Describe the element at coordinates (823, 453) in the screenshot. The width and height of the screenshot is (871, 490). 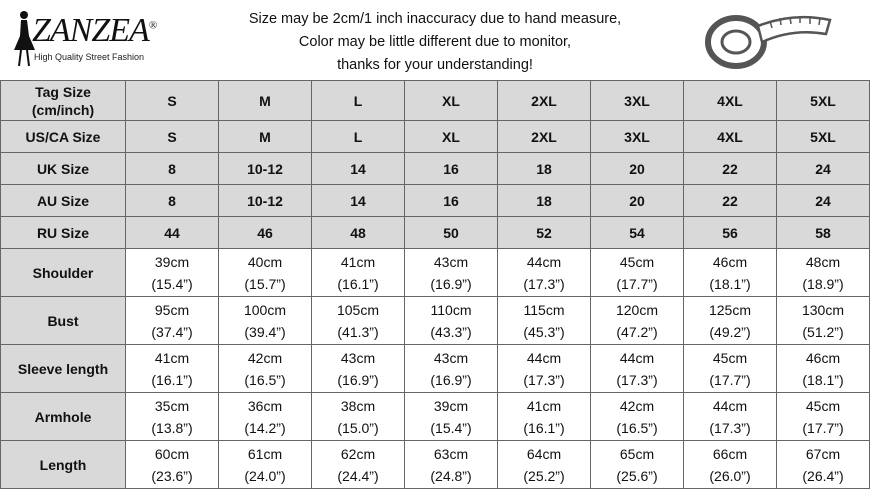
I see `cm-value: 67cm` at that location.